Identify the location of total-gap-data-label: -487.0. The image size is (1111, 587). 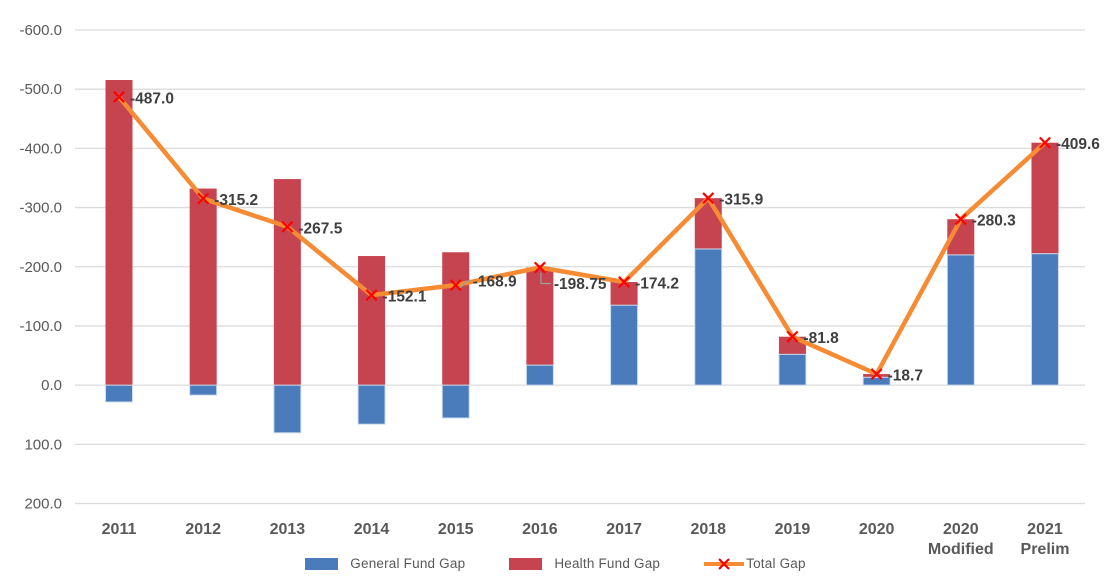
(152, 98).